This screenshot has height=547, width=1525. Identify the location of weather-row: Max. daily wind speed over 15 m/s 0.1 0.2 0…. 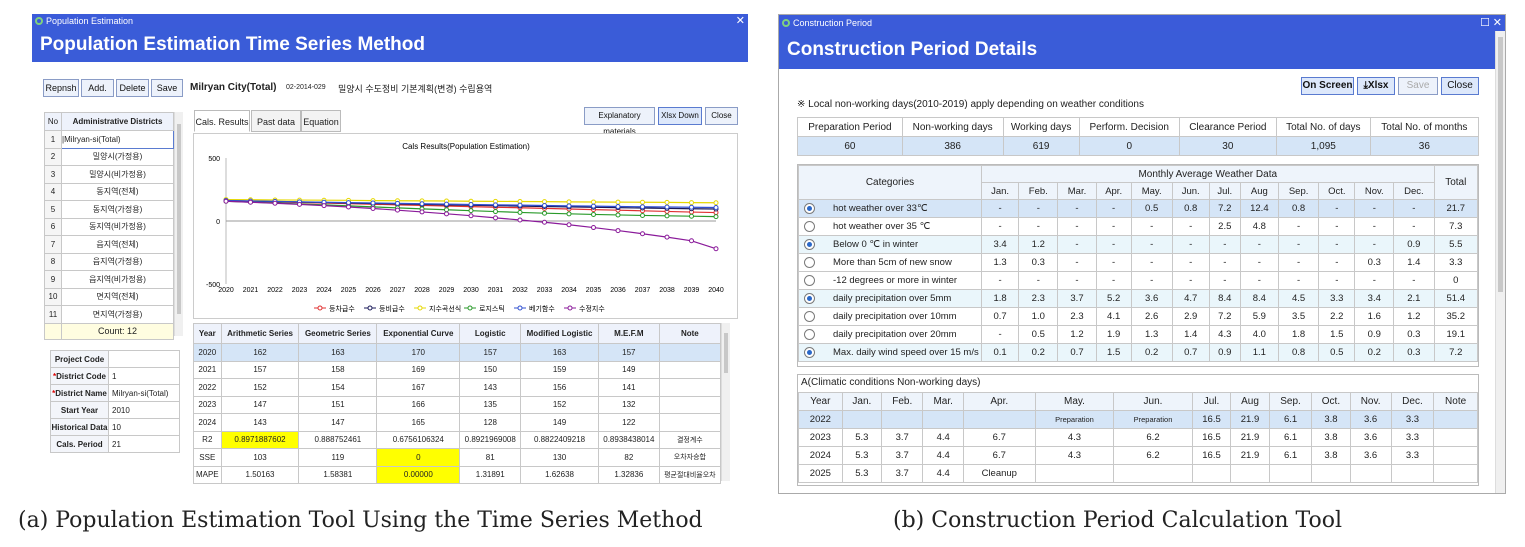
(1138, 352).